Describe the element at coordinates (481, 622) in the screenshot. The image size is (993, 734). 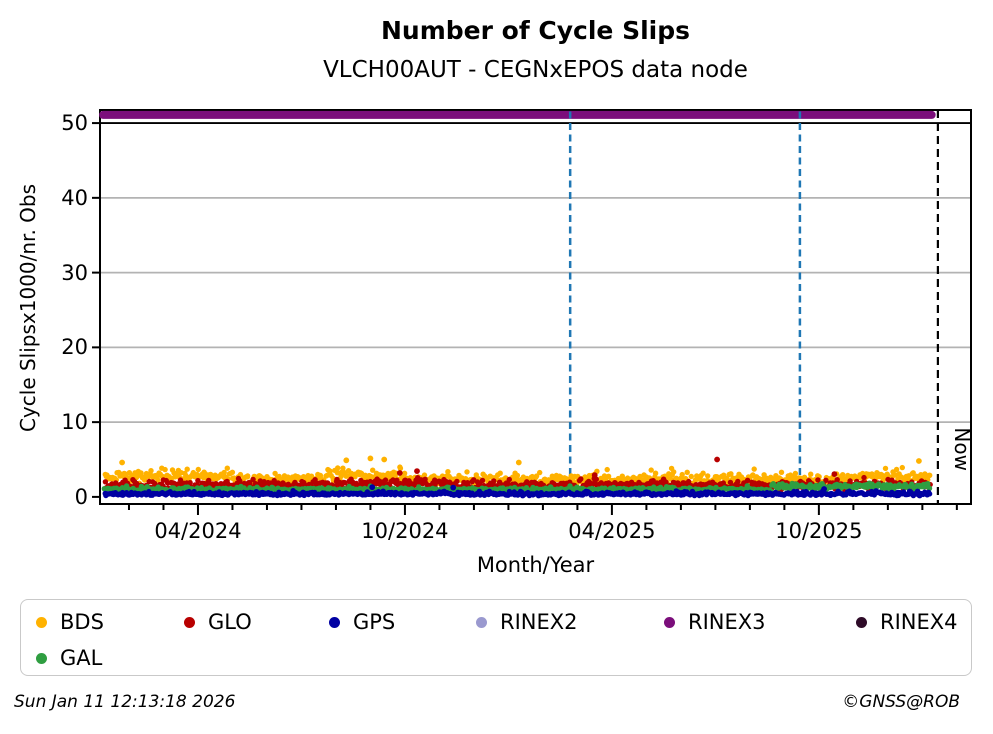
I see `rinex2-marker-icon` at that location.